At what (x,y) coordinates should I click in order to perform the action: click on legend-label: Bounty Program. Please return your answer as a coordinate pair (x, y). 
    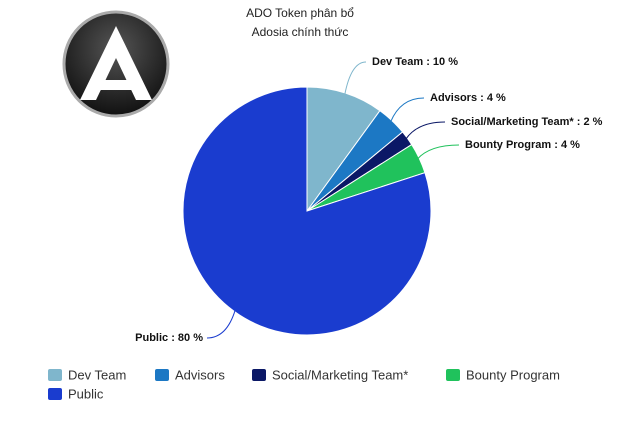
    Looking at the image, I should click on (513, 374).